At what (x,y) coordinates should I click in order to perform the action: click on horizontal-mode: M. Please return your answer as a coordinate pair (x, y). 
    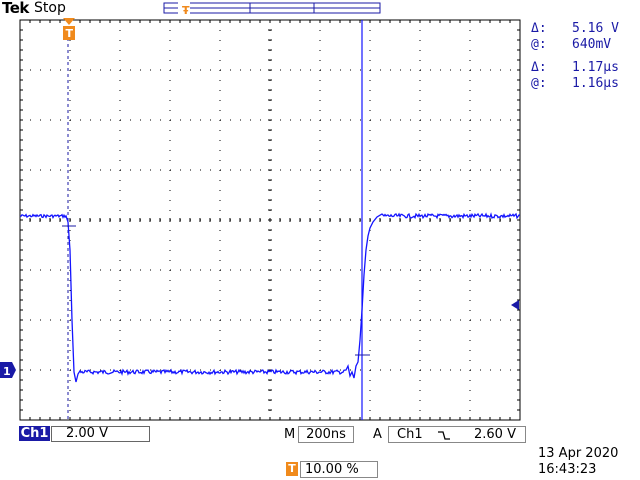
    Looking at the image, I should click on (290, 434).